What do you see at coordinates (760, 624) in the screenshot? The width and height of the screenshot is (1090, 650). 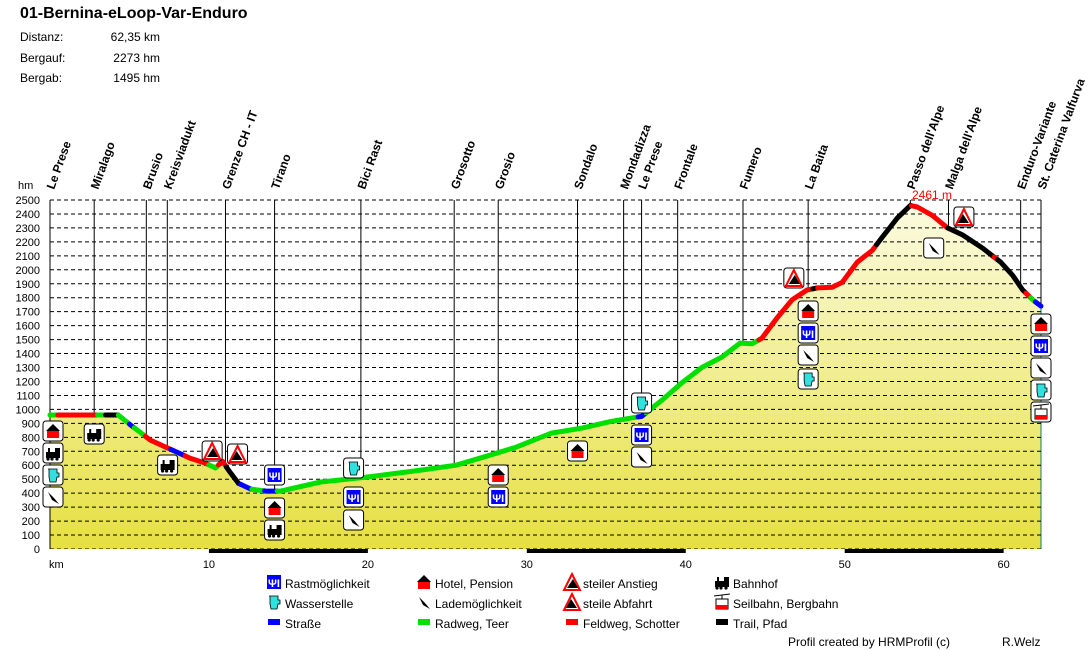 I see `legend-label: Trail, Pfad` at bounding box center [760, 624].